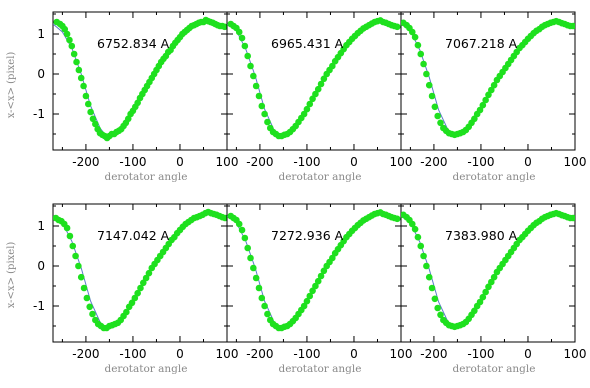 Image resolution: width=590 pixels, height=388 pixels. I want to click on panel-3: -200 -100 0 100 7067.218 A derotator angle, so click(493, 97).